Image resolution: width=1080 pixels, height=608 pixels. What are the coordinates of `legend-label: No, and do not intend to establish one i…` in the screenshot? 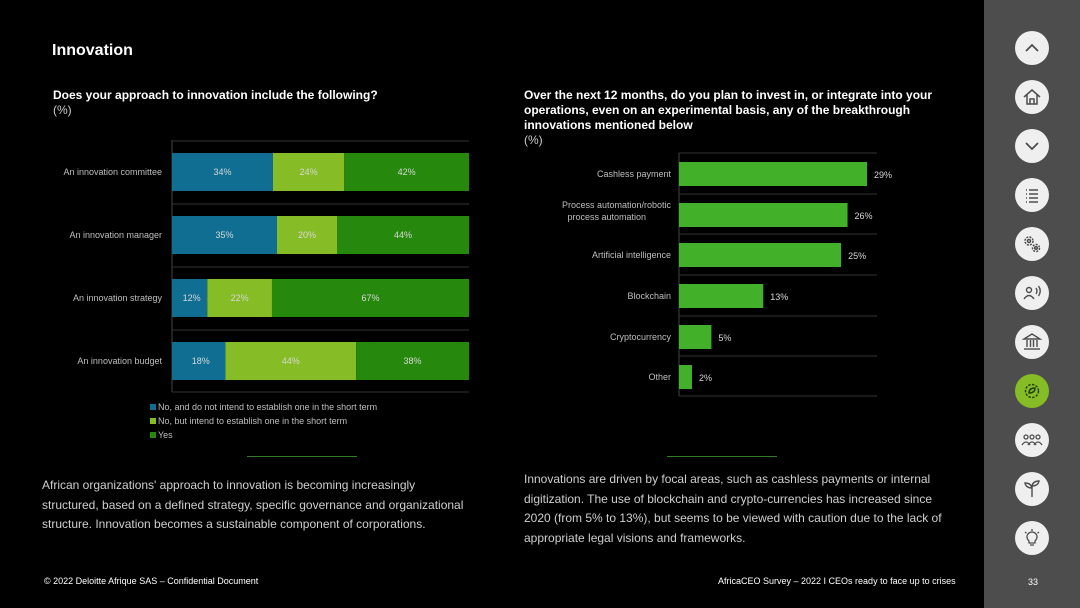 It's located at (268, 407).